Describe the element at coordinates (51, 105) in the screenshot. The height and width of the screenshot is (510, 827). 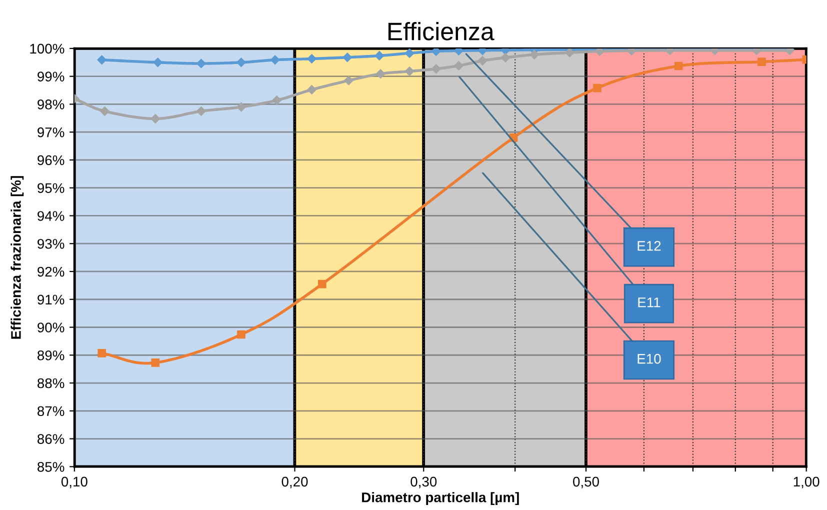
I see `y-tick-label: 98%` at that location.